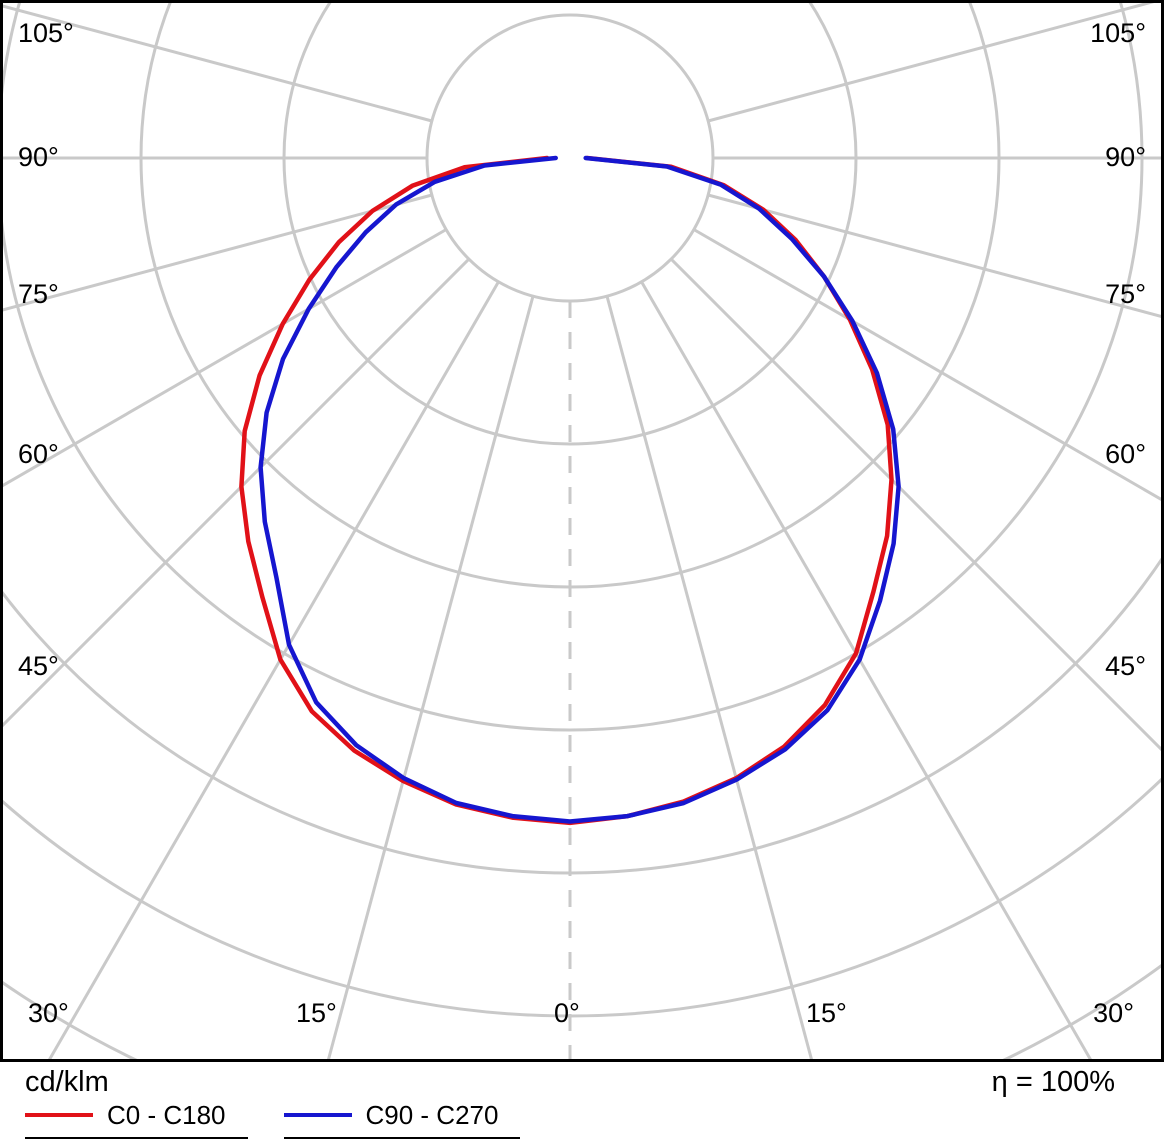  What do you see at coordinates (1118, 33) in the screenshot?
I see `angle-label-right-105: 105°` at bounding box center [1118, 33].